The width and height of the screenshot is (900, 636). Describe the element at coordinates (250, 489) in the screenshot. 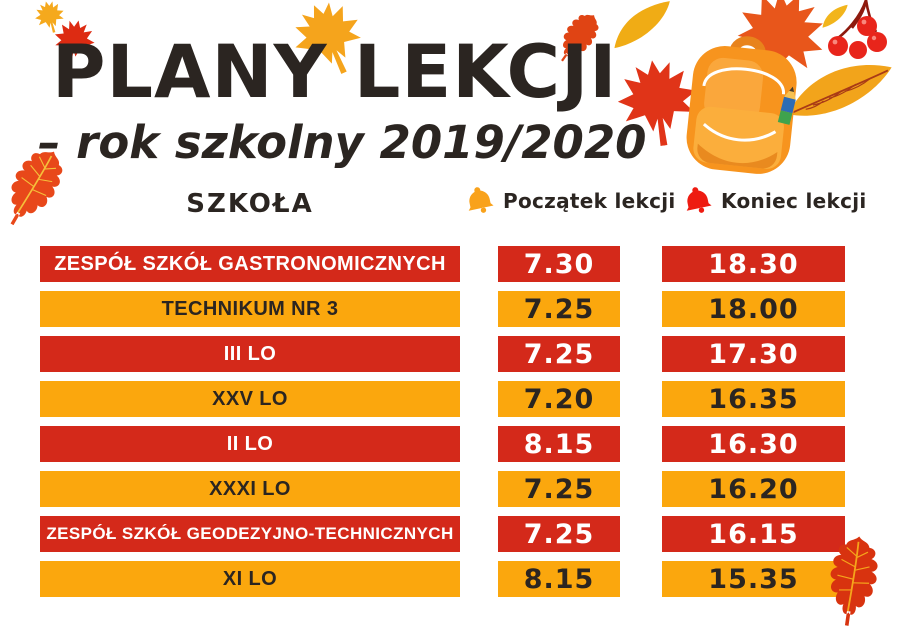

I see `school-name-cell: XXXI LO` at that location.